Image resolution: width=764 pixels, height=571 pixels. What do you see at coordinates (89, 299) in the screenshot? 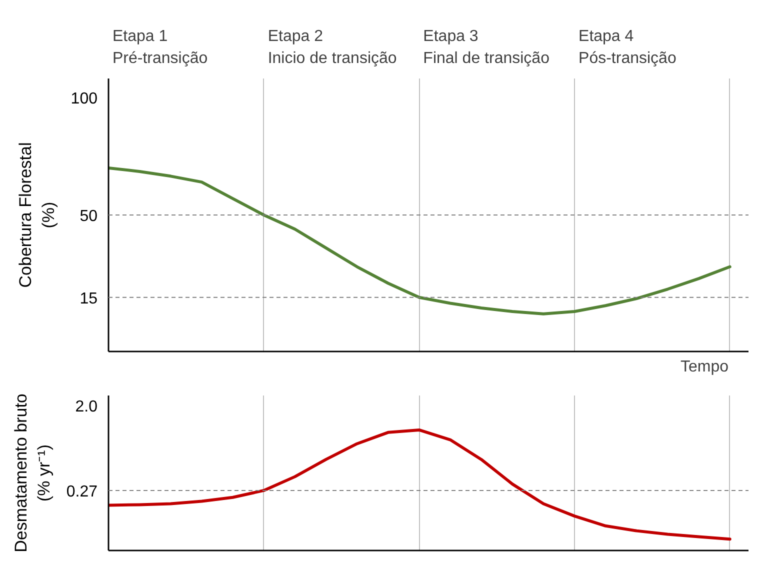
I see `y-tick-label: 15` at bounding box center [89, 299].